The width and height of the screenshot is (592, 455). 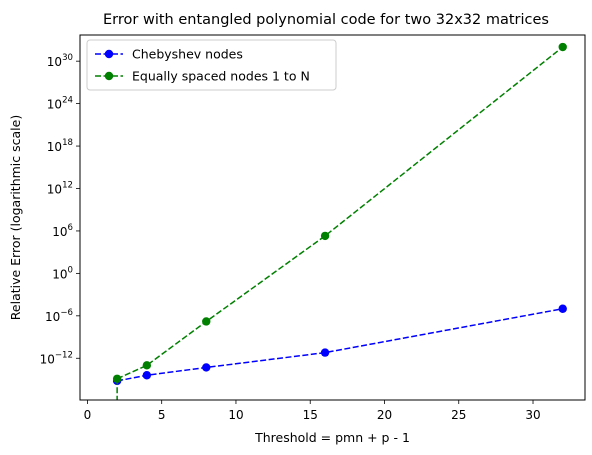 What do you see at coordinates (60, 61) in the screenshot?
I see `y-tick-label: 10³⁰` at bounding box center [60, 61].